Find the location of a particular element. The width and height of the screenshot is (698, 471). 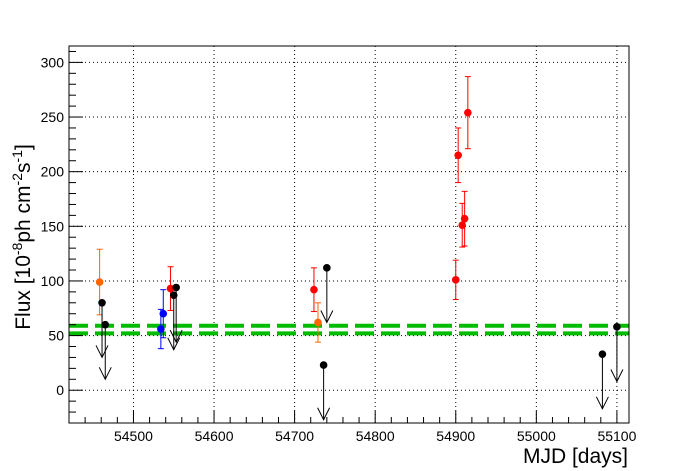

x-tick-label: 54700 is located at coordinates (294, 436).